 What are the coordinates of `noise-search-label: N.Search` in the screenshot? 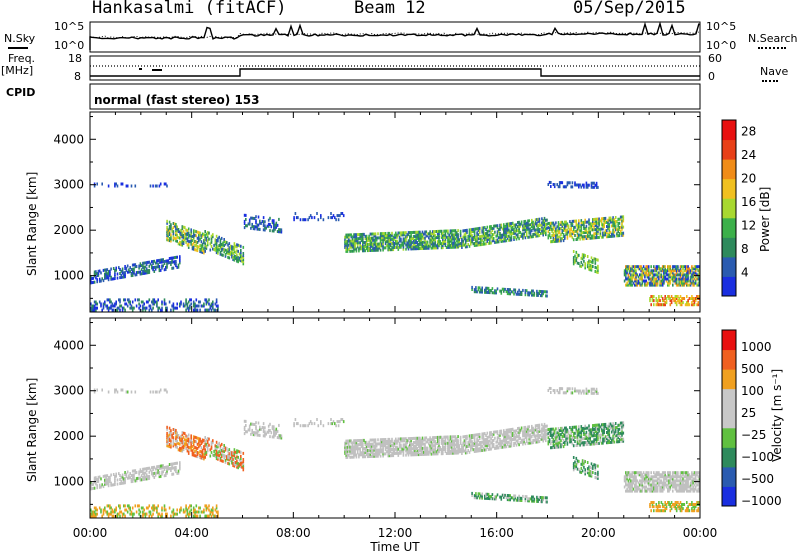 It's located at (773, 38).